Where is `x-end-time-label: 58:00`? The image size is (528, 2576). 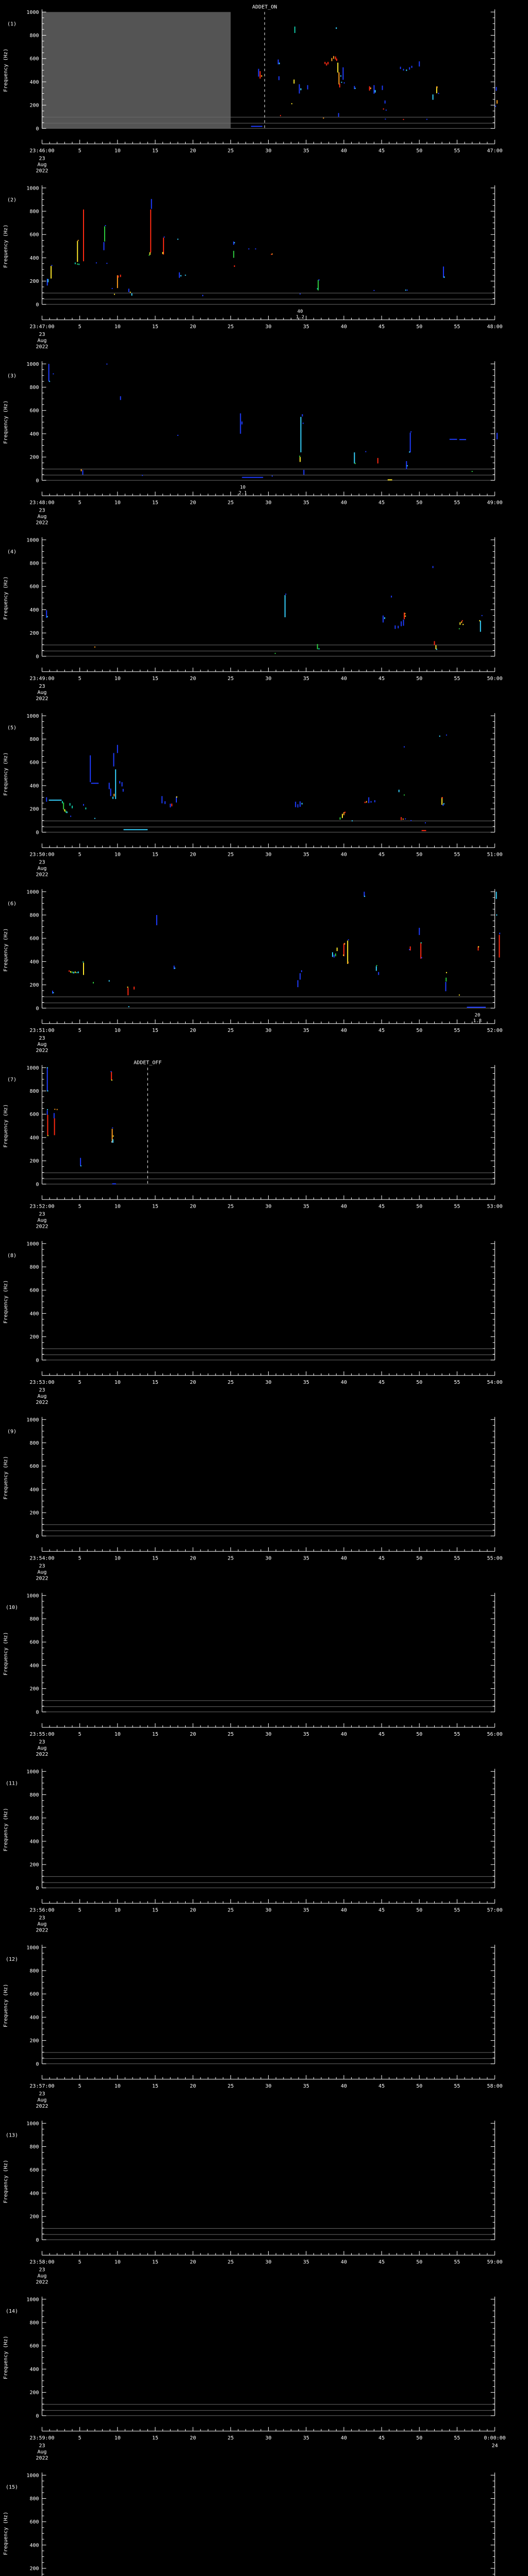
x-end-time-label: 58:00 is located at coordinates (495, 2086).